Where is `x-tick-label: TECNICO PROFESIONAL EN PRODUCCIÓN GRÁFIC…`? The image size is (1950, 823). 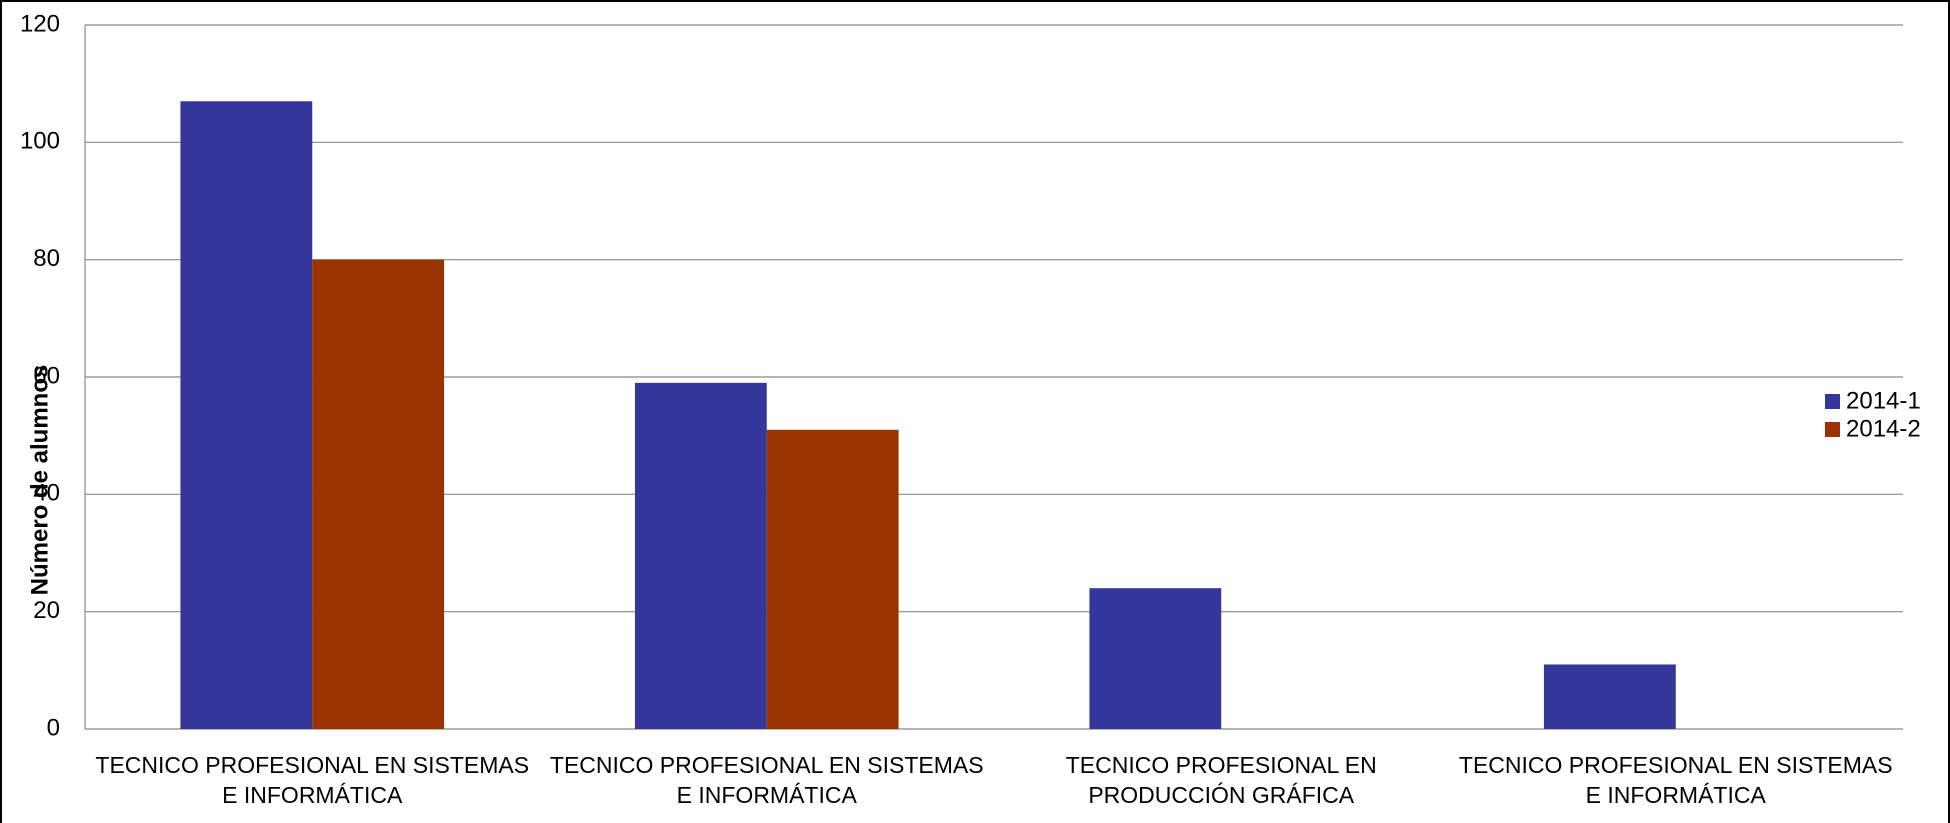 x-tick-label: TECNICO PROFESIONAL EN PRODUCCIÓN GRÁFIC… is located at coordinates (1221, 780).